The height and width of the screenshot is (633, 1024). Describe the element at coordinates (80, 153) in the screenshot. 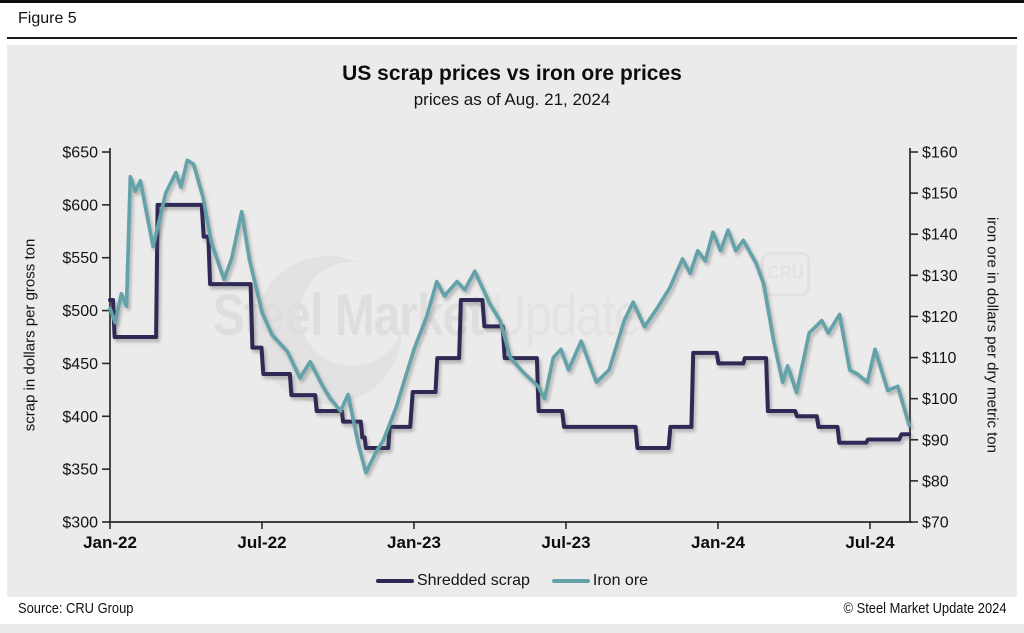

I see `left-axis-tick-label: $650` at that location.